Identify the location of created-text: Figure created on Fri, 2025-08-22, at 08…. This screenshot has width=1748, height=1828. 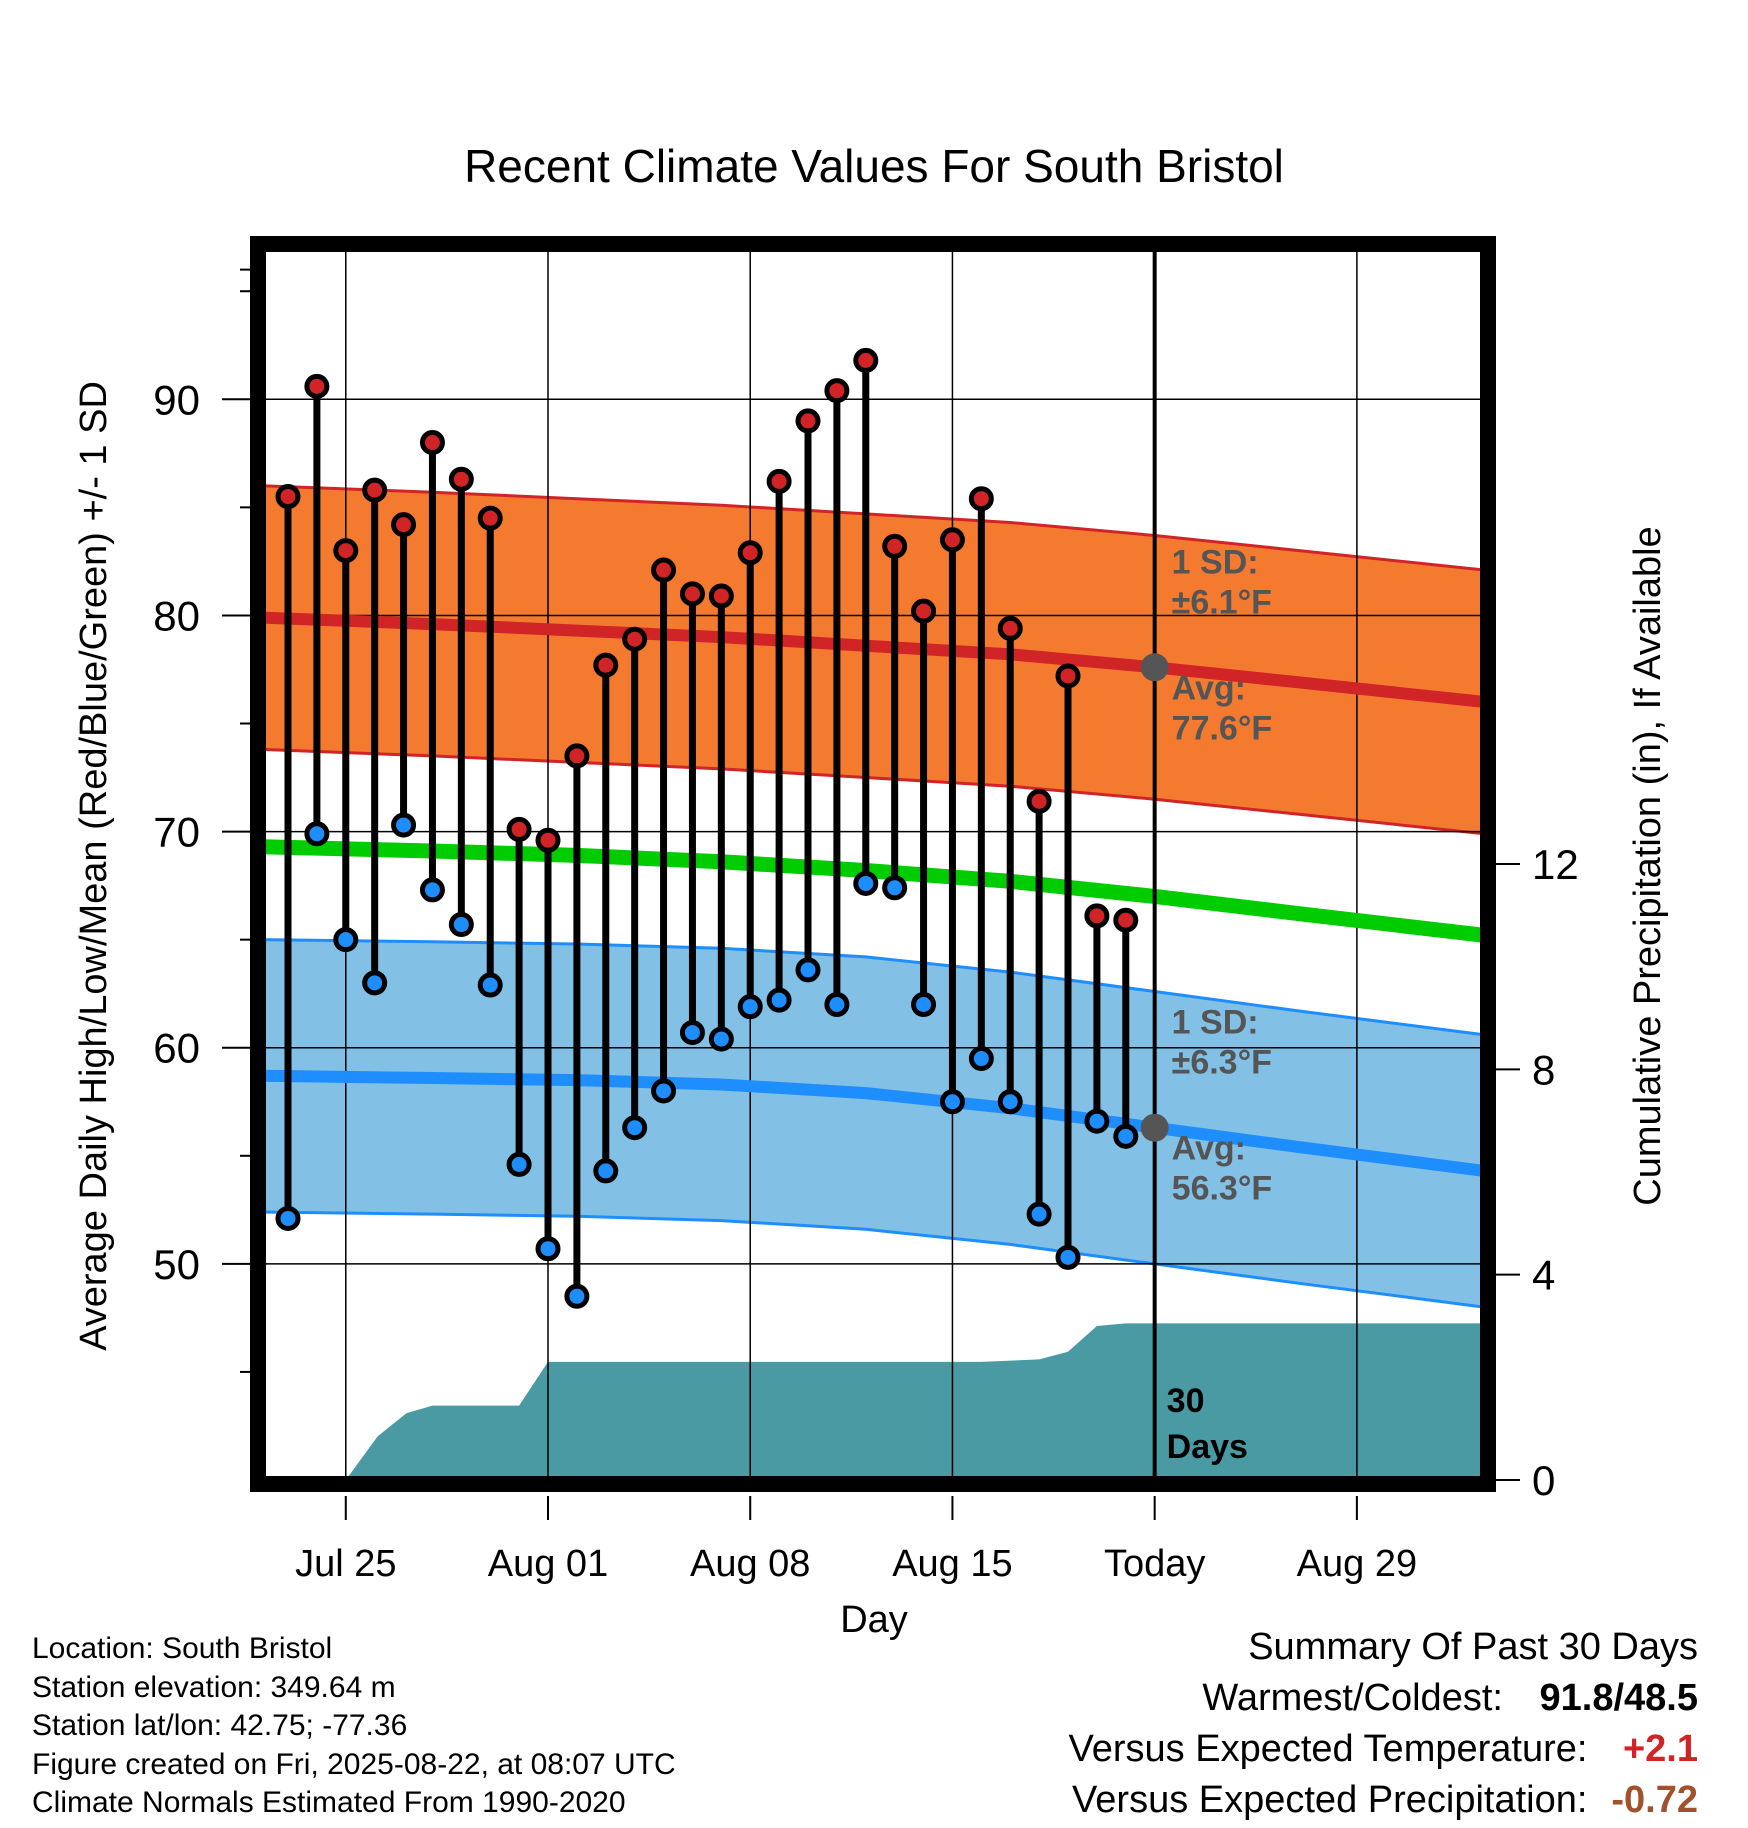
(354, 1764).